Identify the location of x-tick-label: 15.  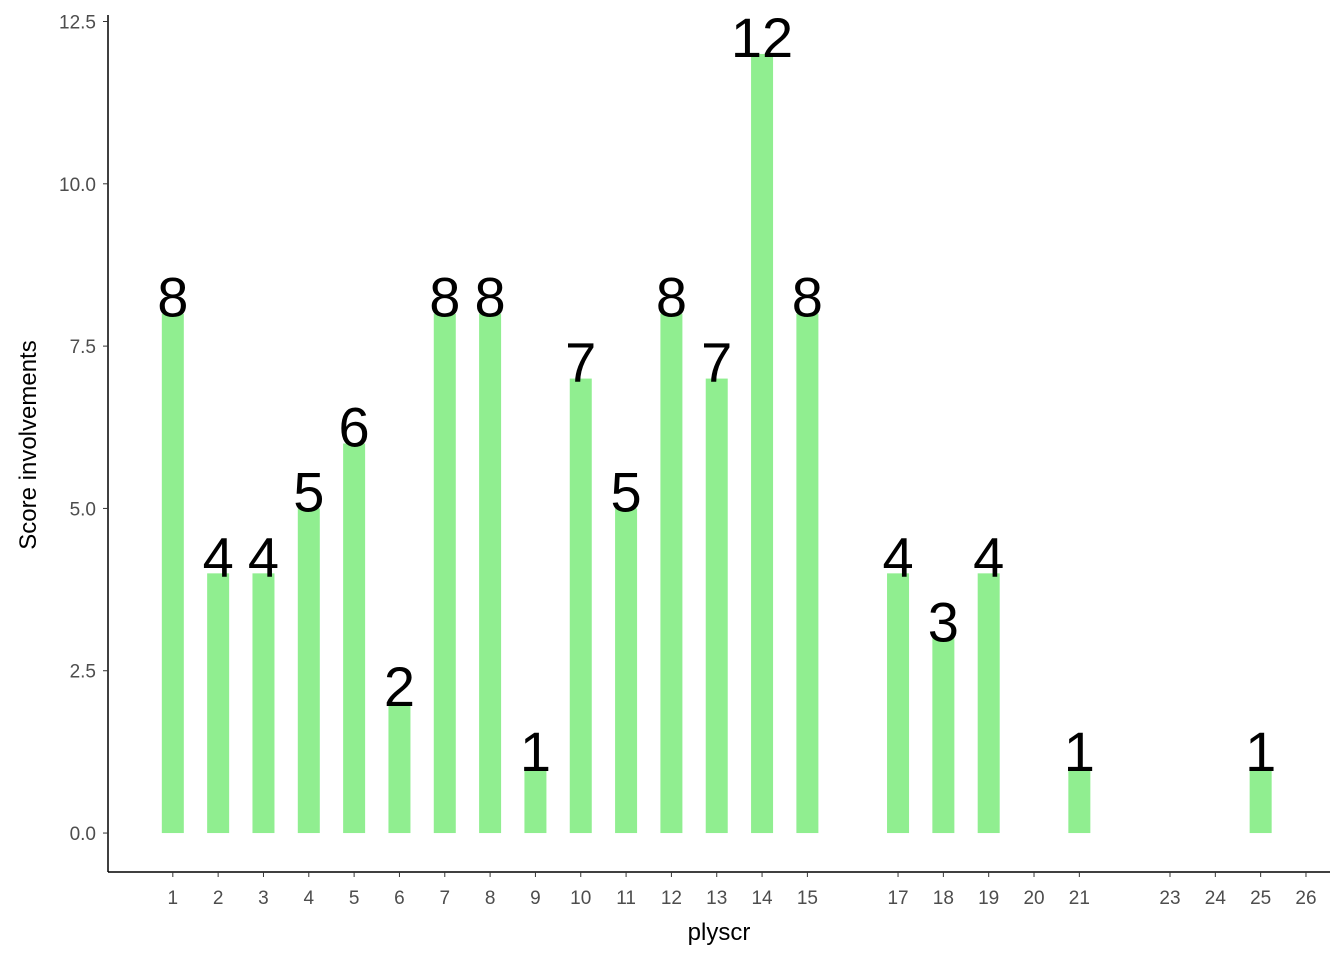
(807, 898).